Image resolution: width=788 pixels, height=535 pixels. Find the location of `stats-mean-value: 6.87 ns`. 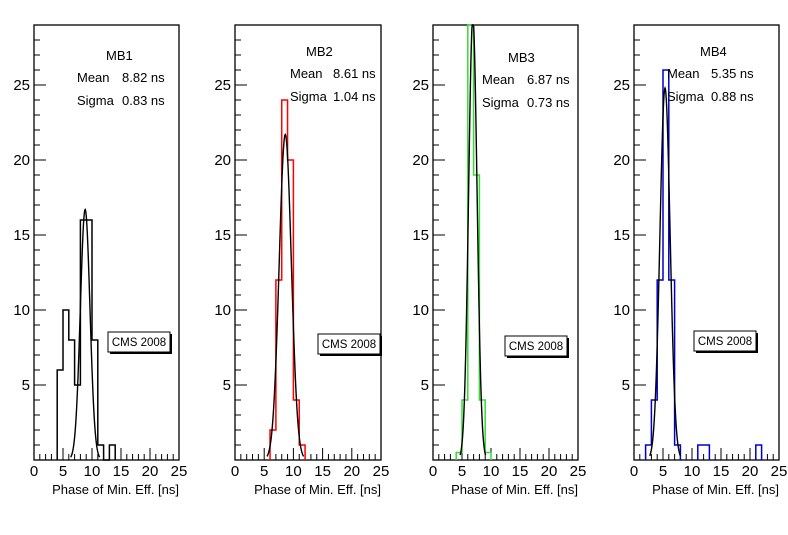

stats-mean-value: 6.87 ns is located at coordinates (548, 79).